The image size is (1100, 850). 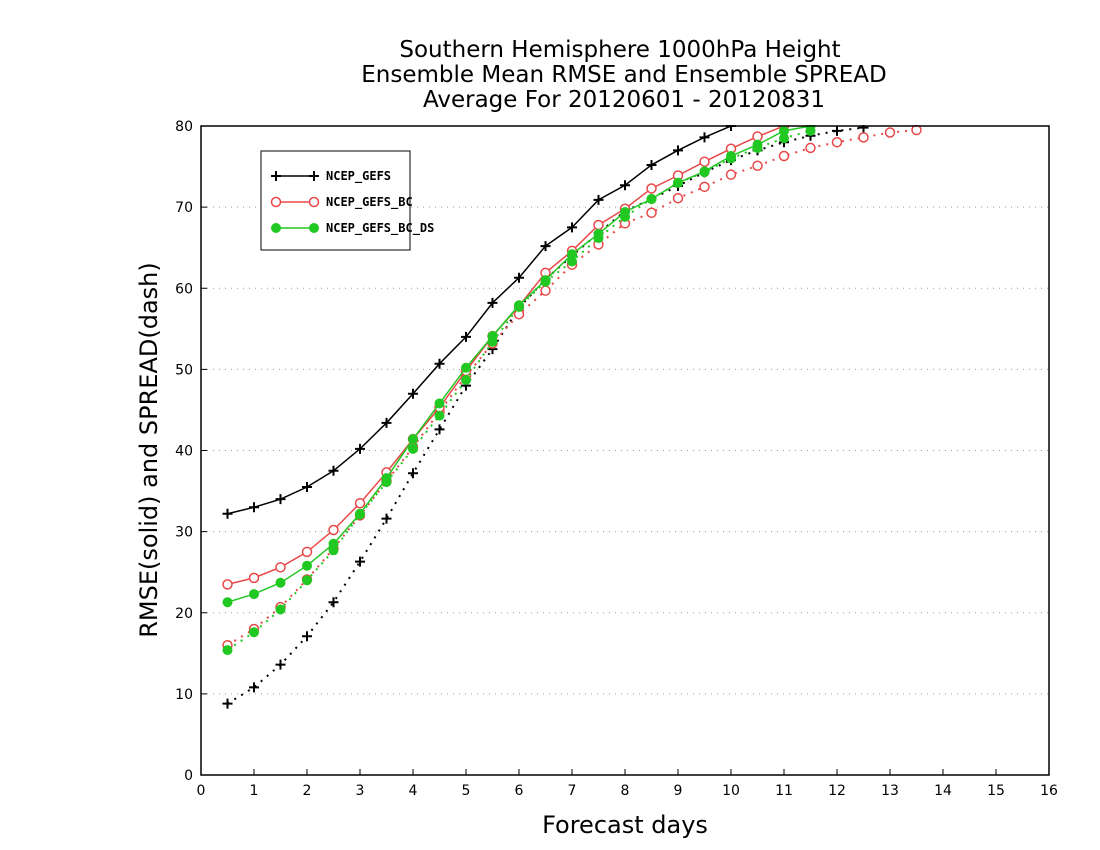 I want to click on chart-title-line-2: Ensemble Mean RMSE and Ensemble SPREAD, so click(x=623, y=75).